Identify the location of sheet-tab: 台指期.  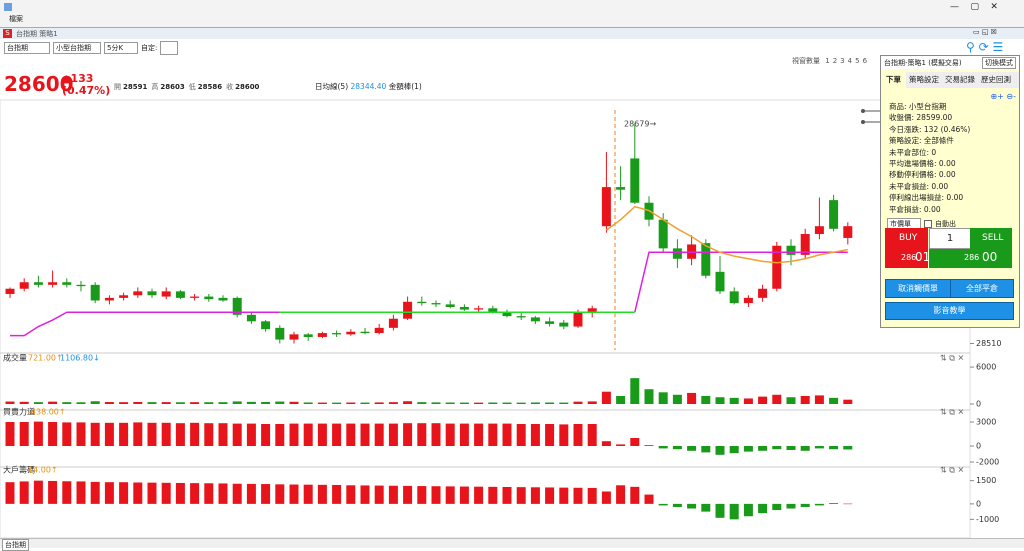
(15, 545).